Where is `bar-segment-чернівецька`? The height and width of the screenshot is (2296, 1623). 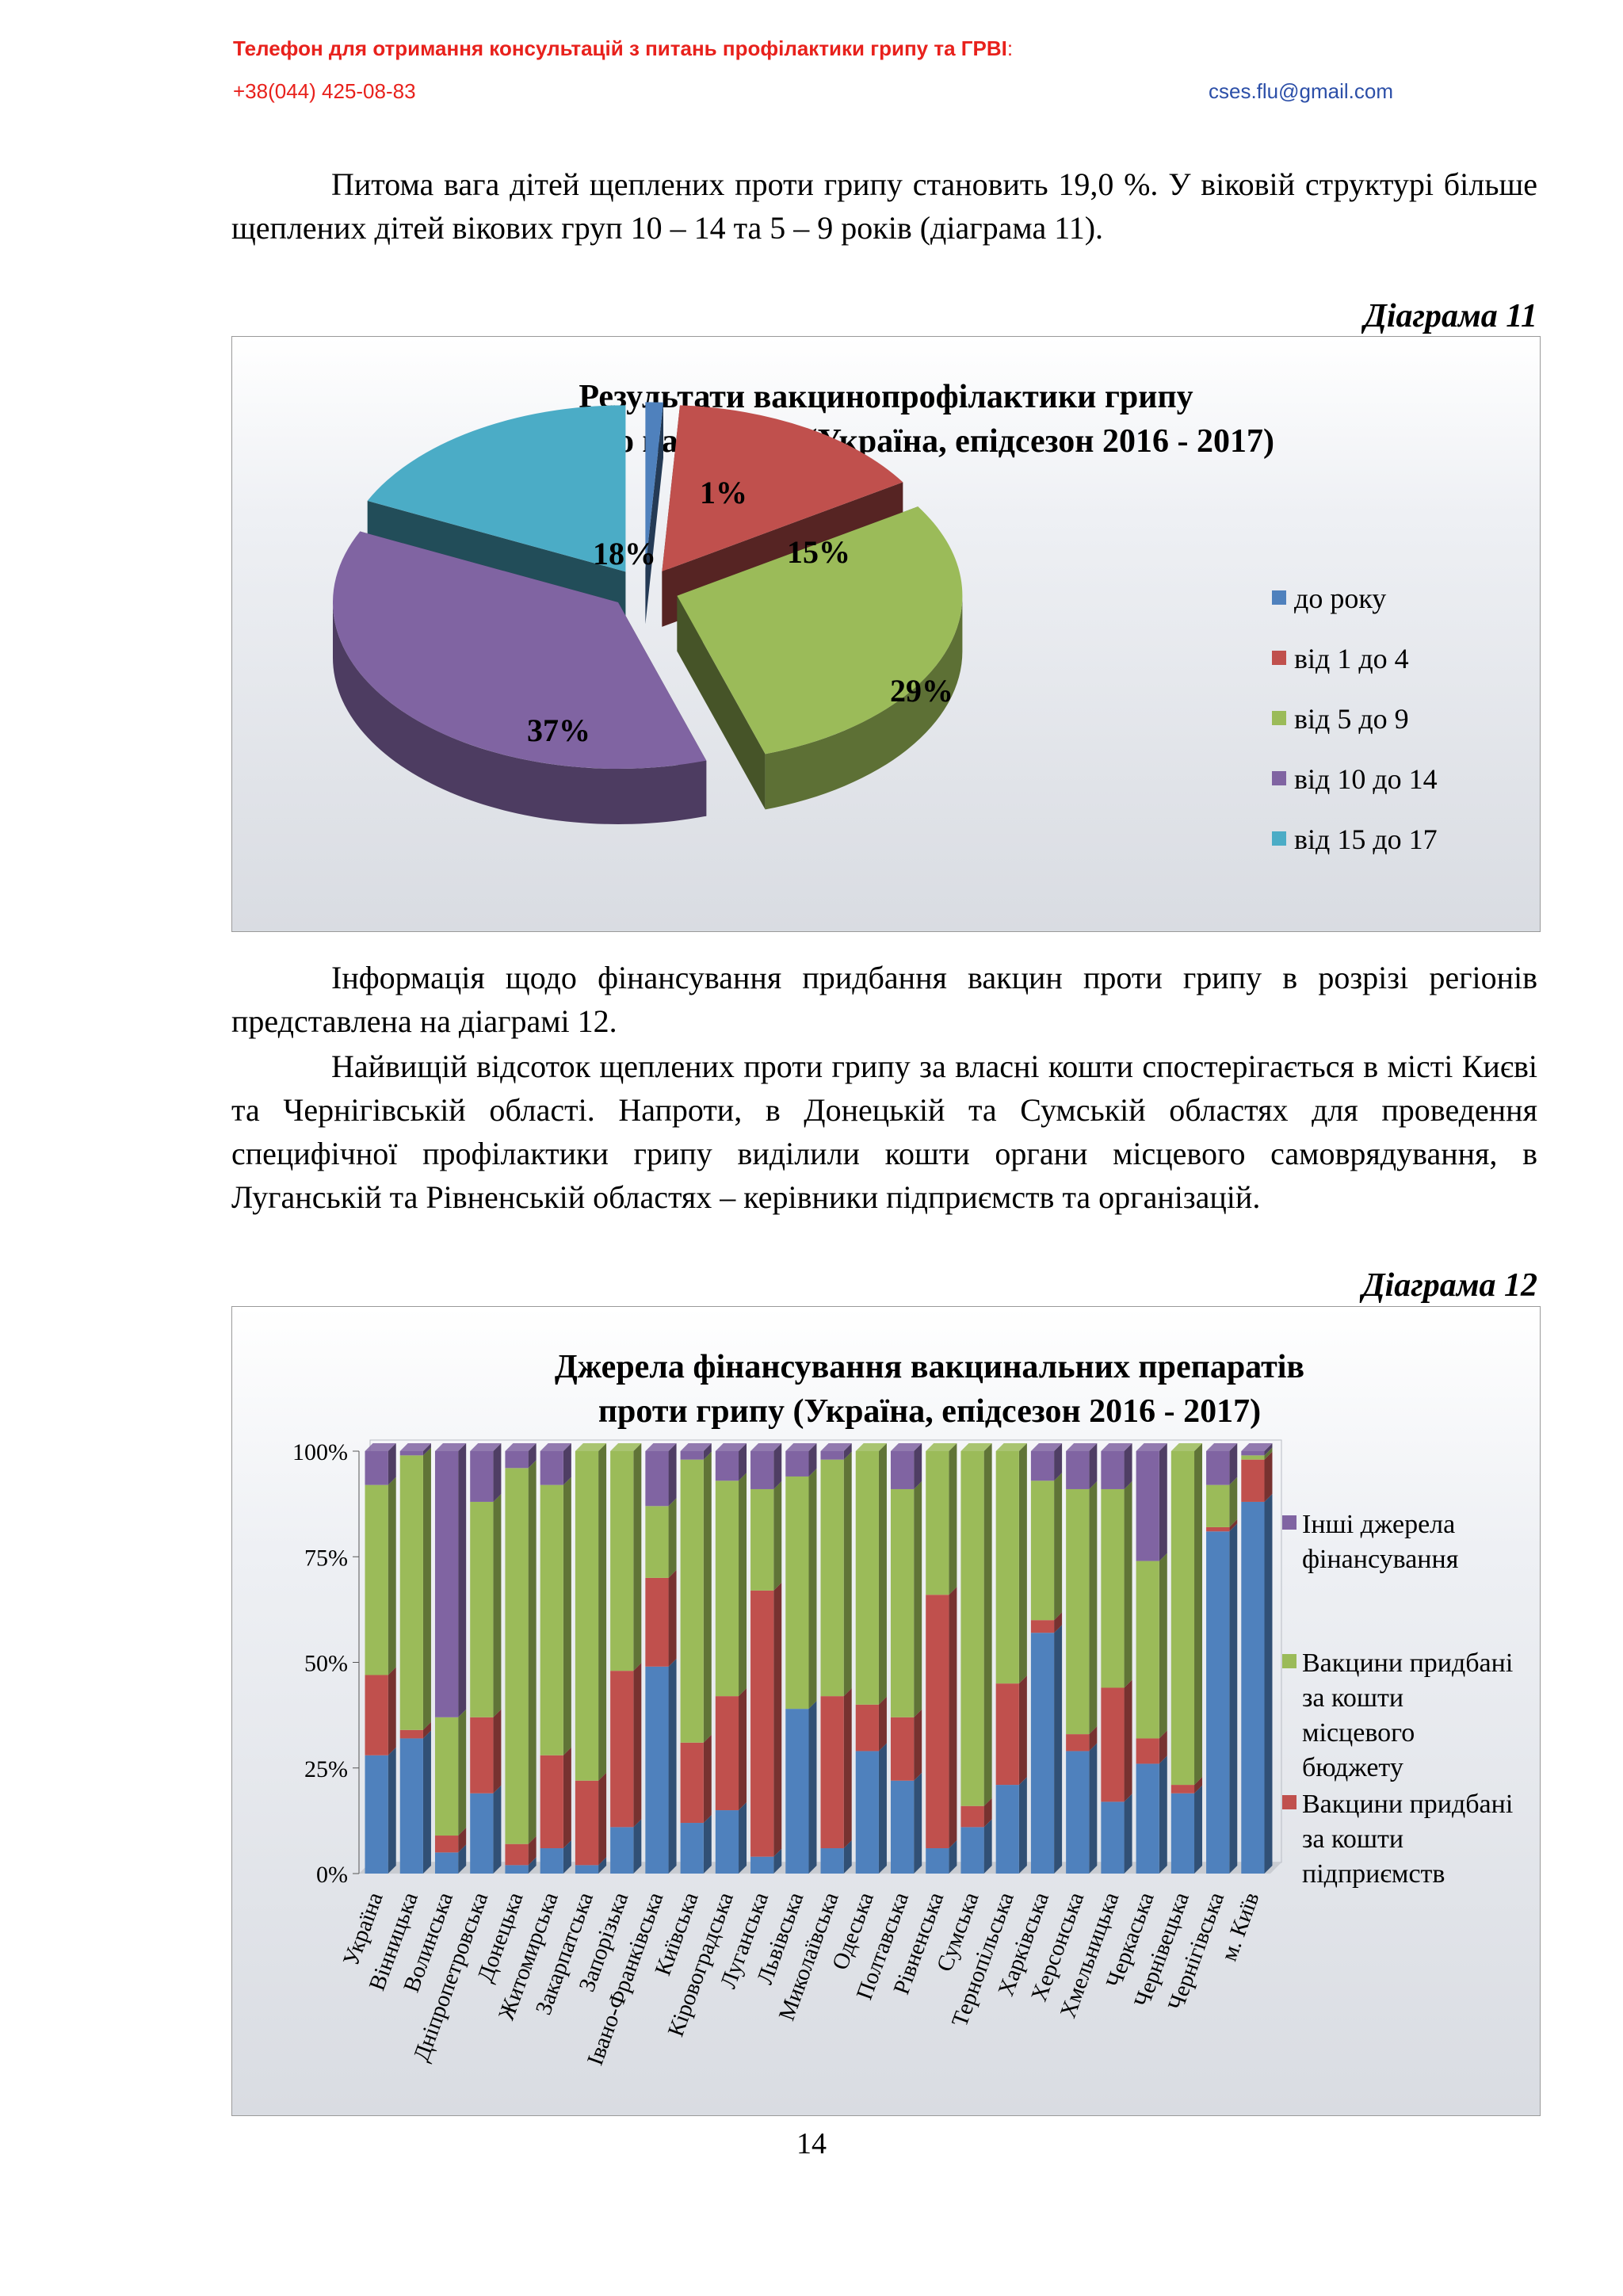
bar-segment-чернівецька is located at coordinates (1183, 1618).